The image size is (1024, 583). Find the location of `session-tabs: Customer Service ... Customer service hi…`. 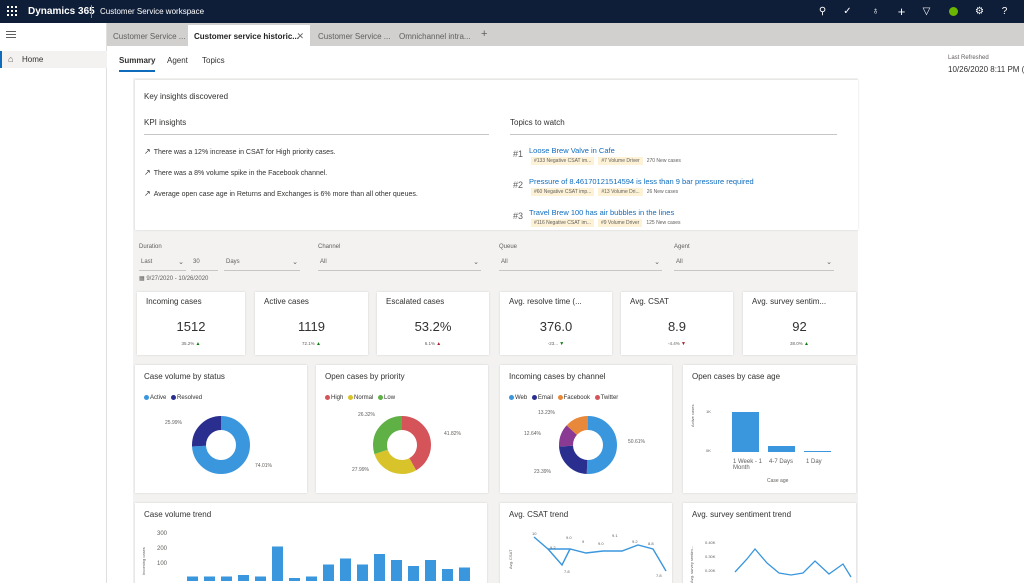

session-tabs: Customer Service ... Customer service hi… is located at coordinates (565, 34).